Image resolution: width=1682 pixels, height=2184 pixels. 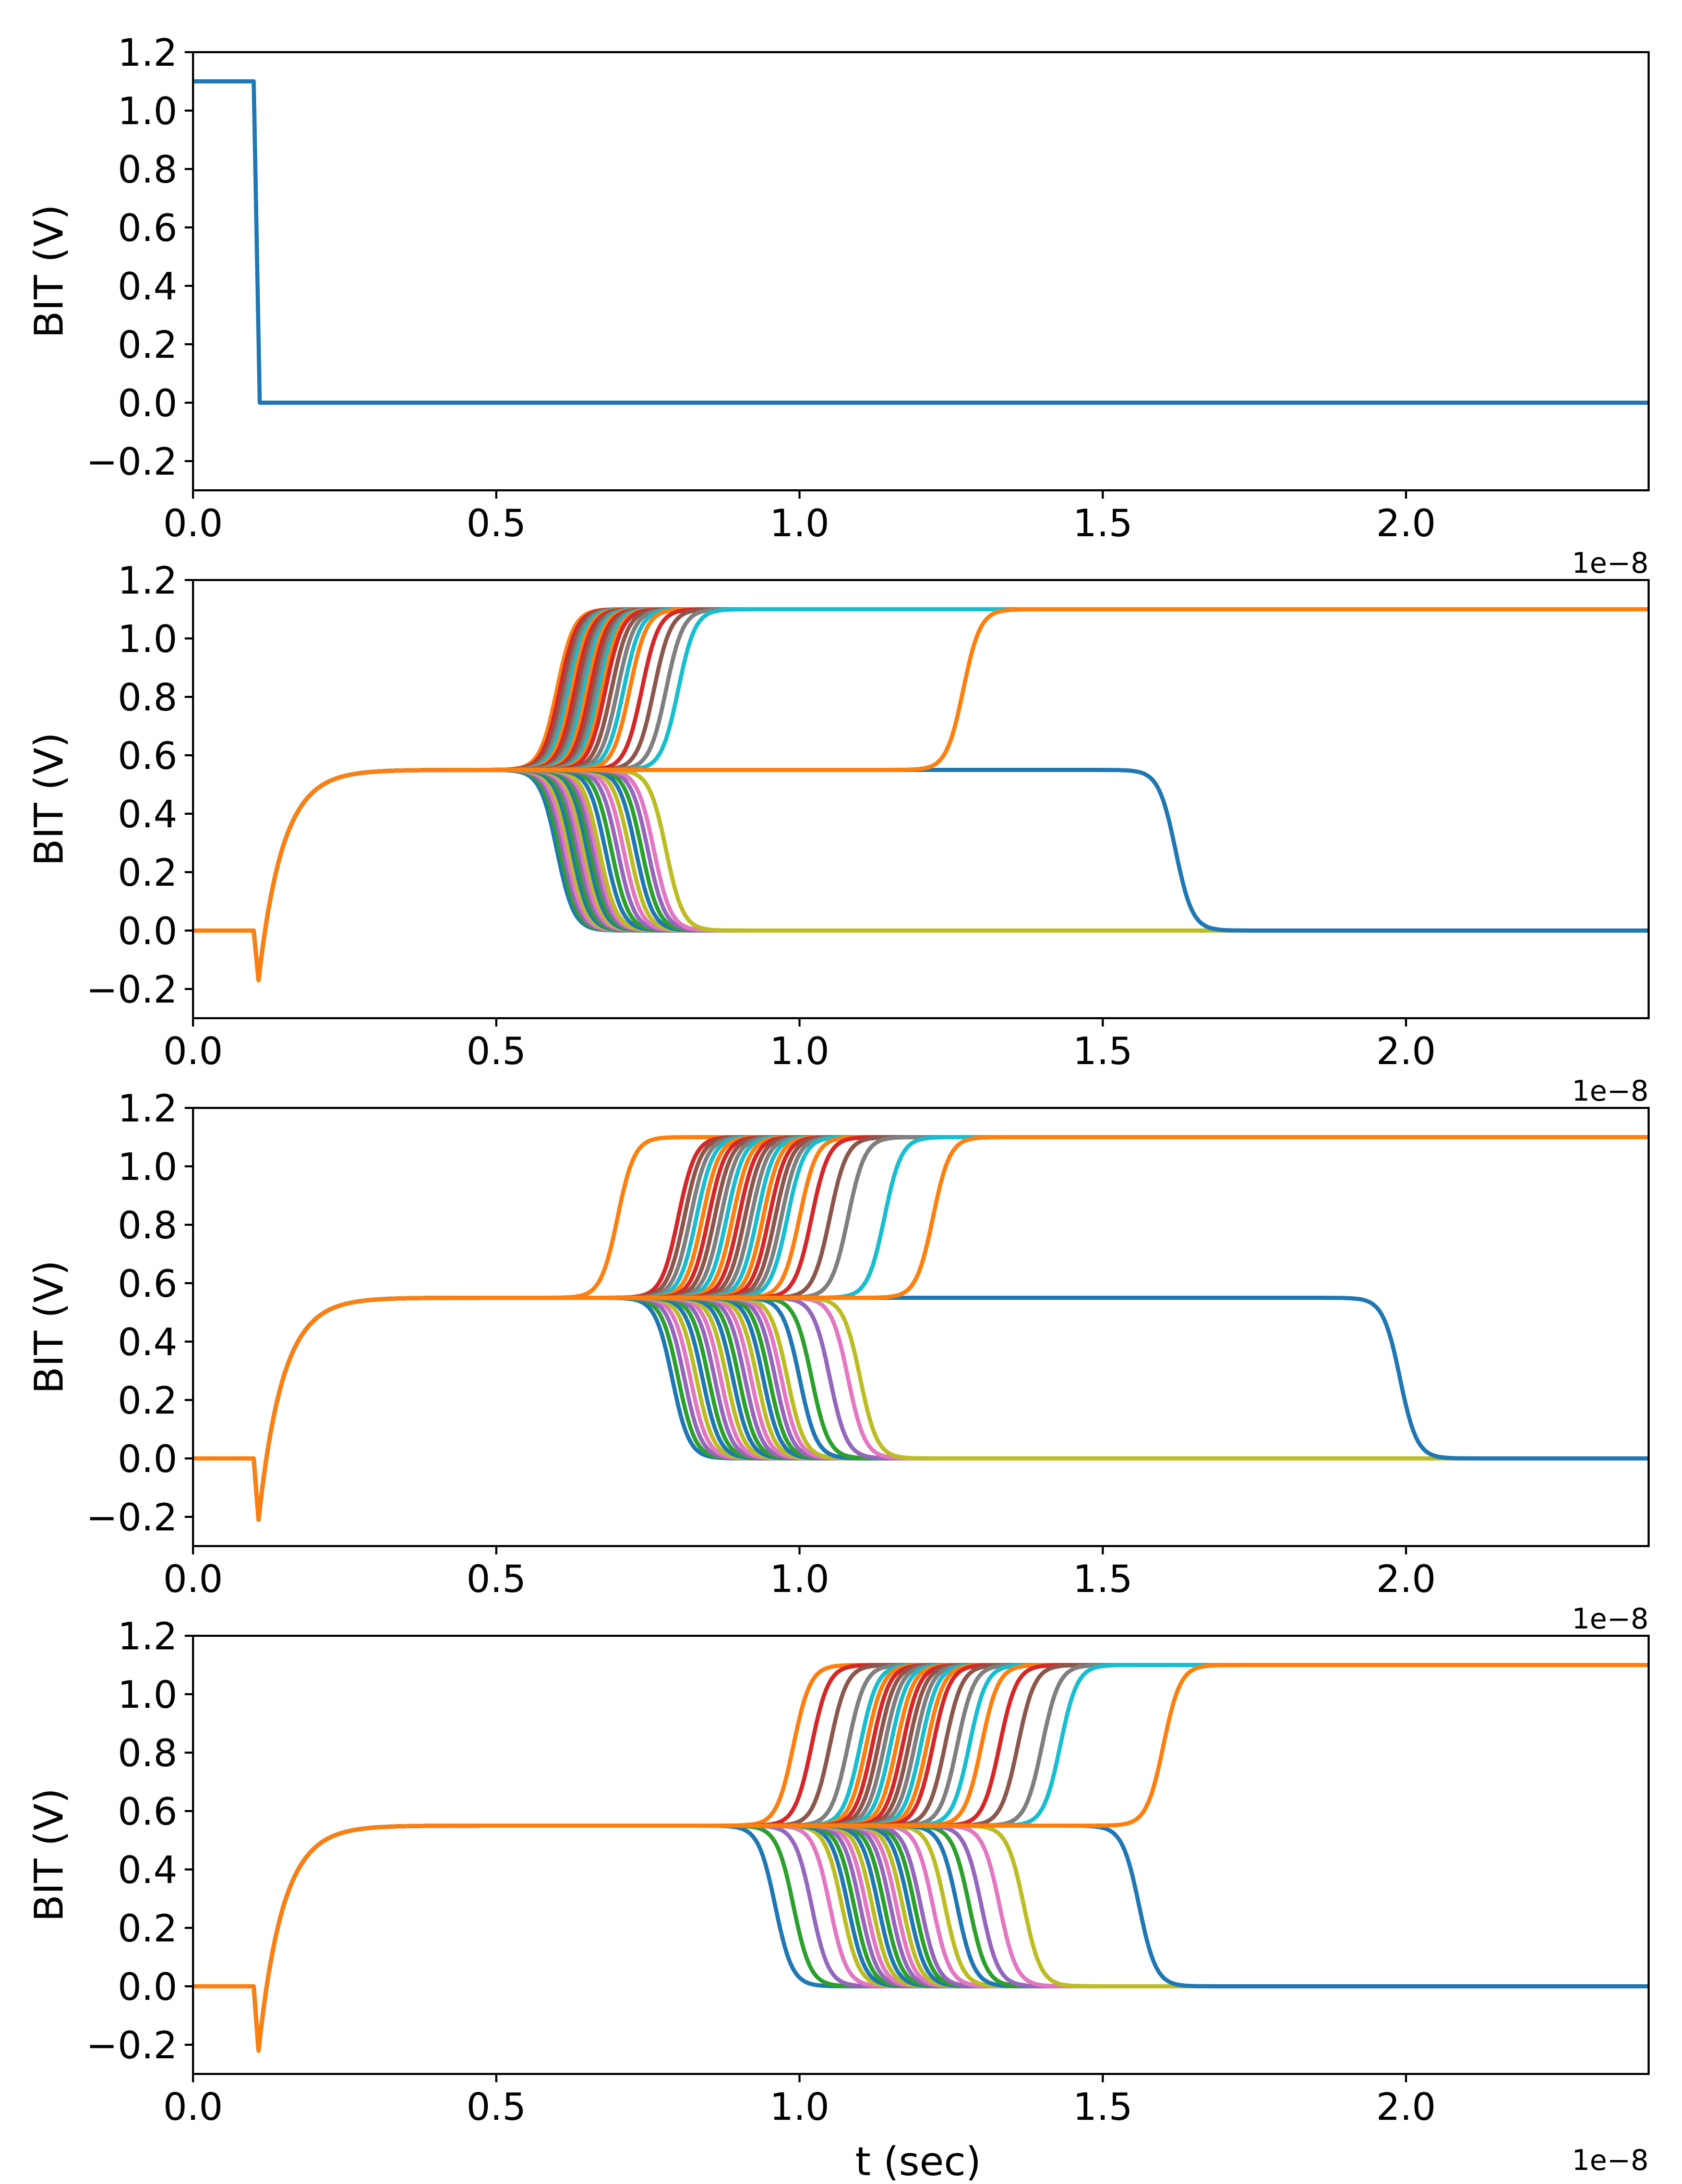 What do you see at coordinates (800, 523) in the screenshot?
I see `x-tick-label: 1.0` at bounding box center [800, 523].